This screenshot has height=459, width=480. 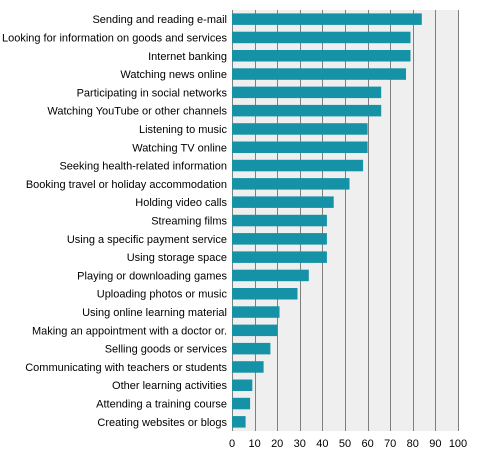 What do you see at coordinates (169, 386) in the screenshot?
I see `category-label: Other learning activities` at bounding box center [169, 386].